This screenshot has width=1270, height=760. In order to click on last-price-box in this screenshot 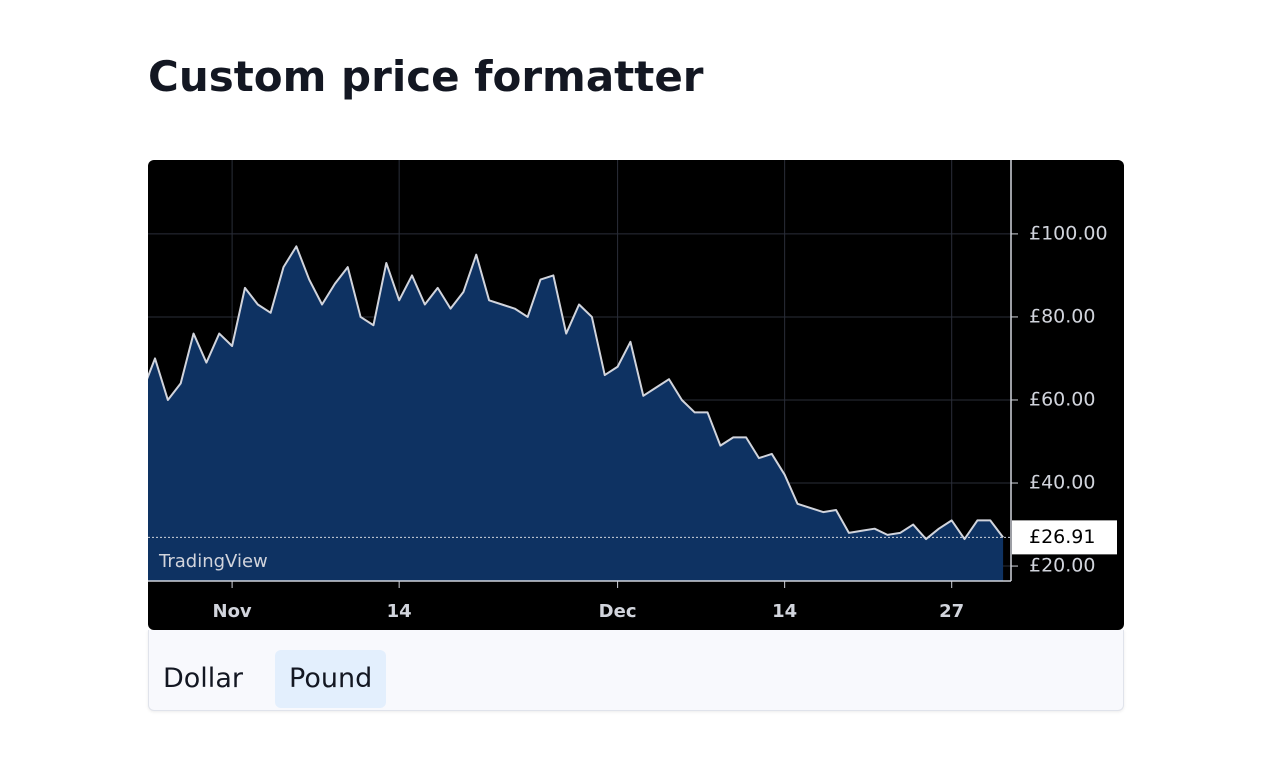, I will do `click(1064, 537)`.